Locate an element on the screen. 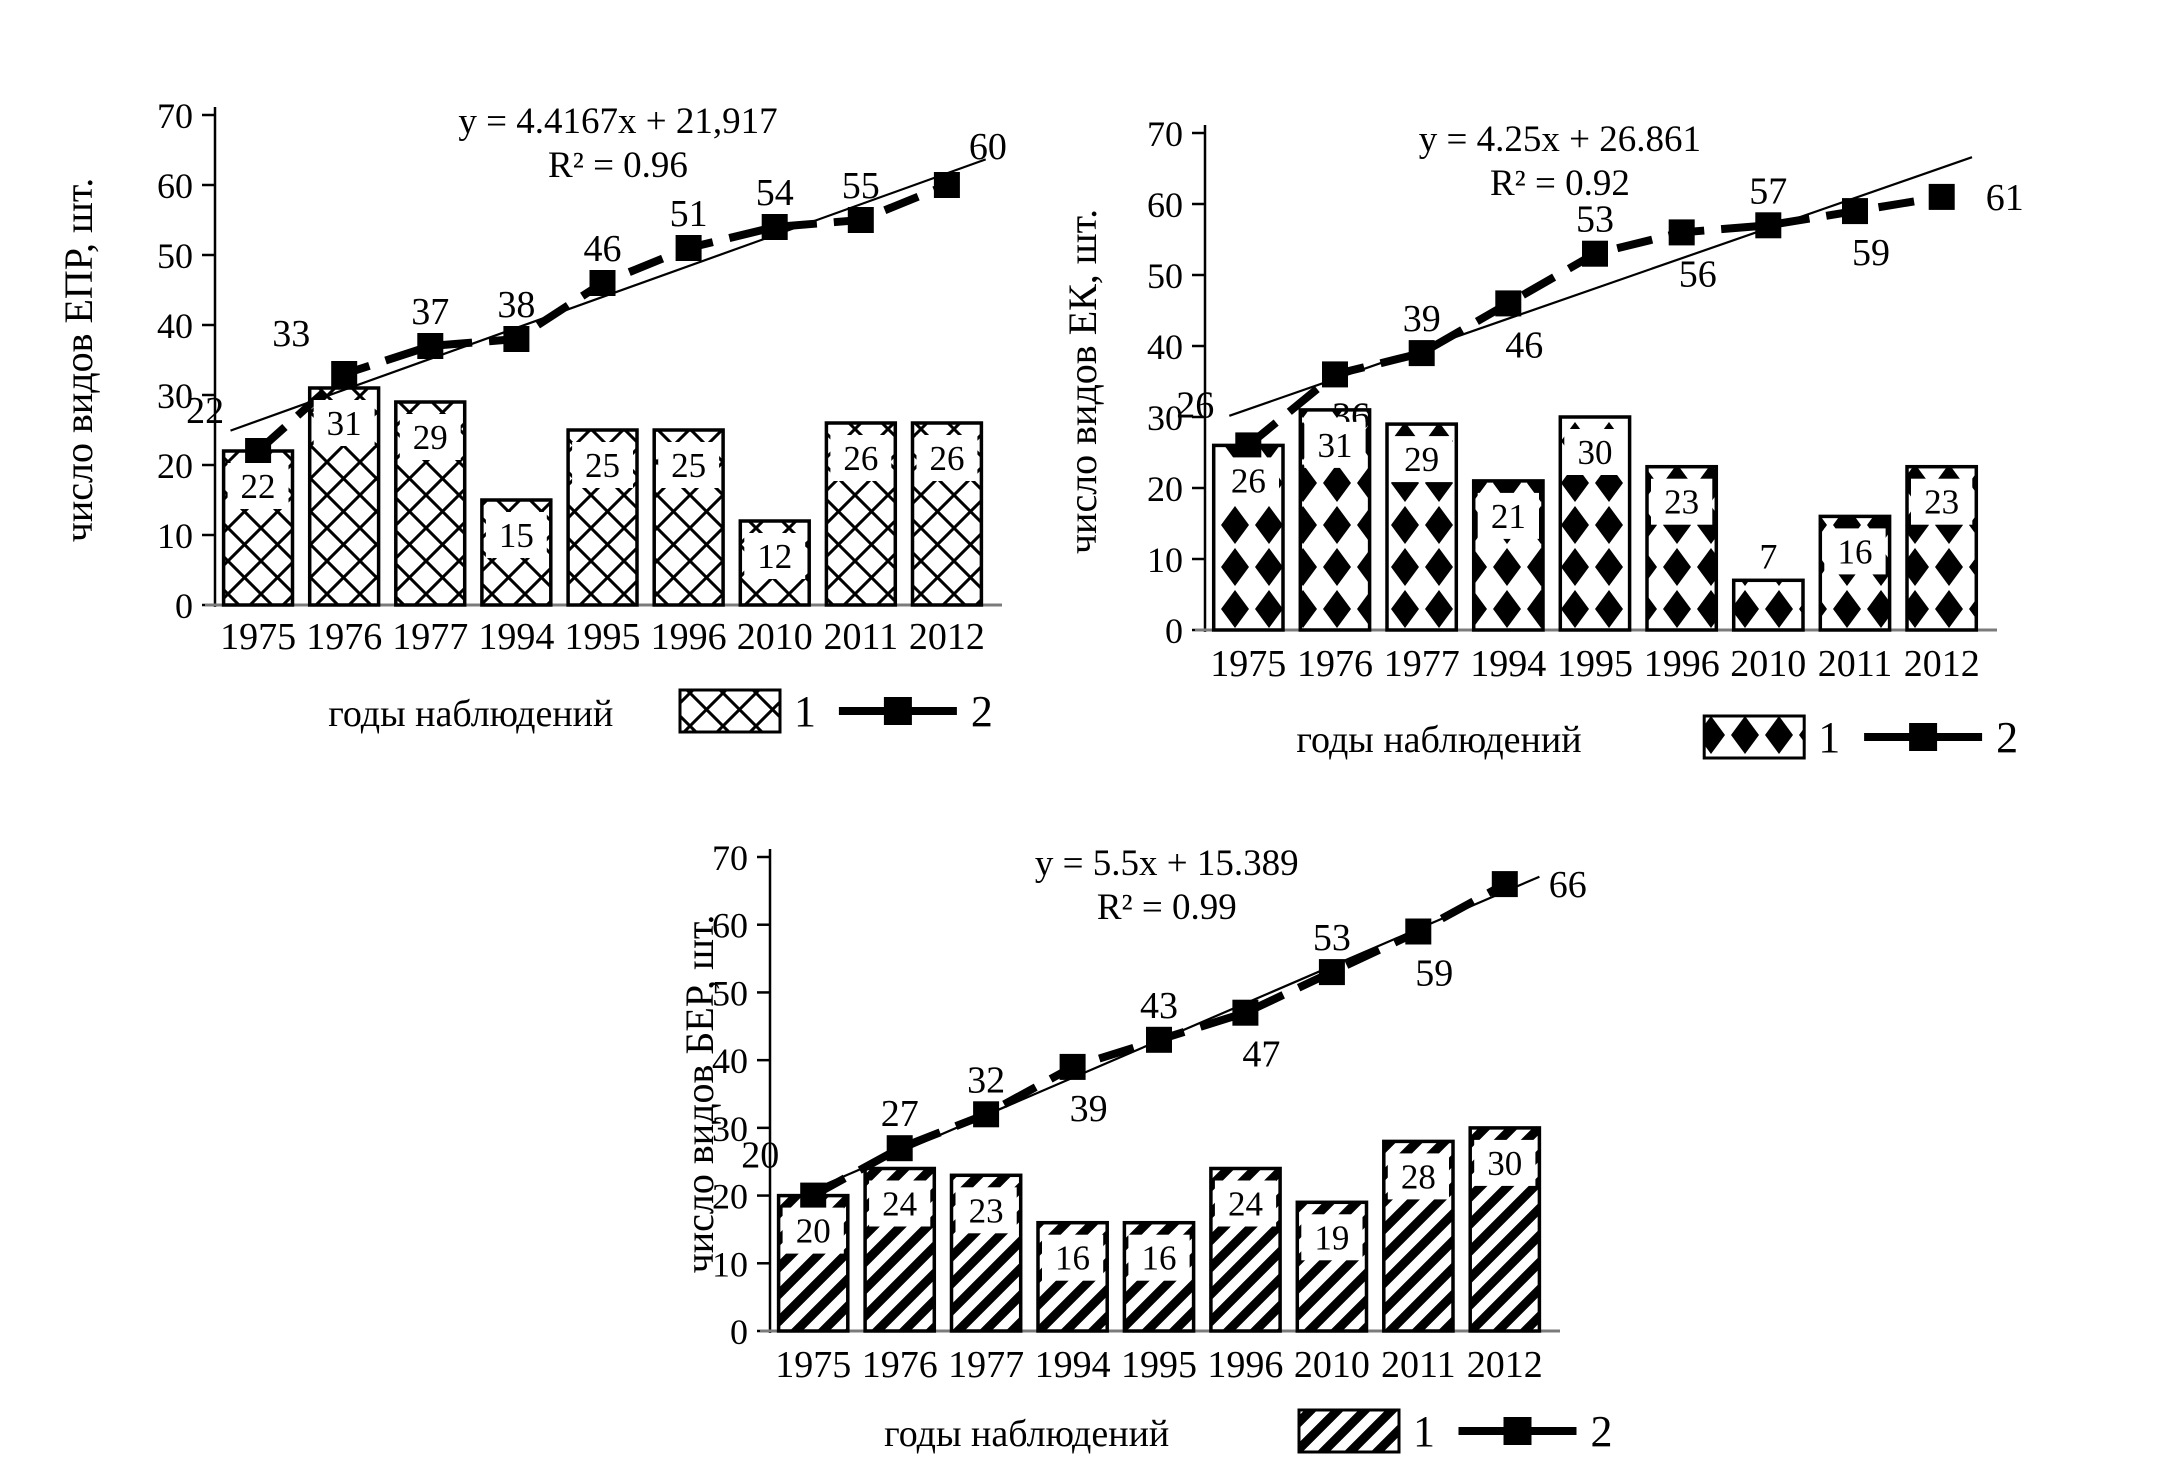  y-tick-label: 70 is located at coordinates (175, 116).